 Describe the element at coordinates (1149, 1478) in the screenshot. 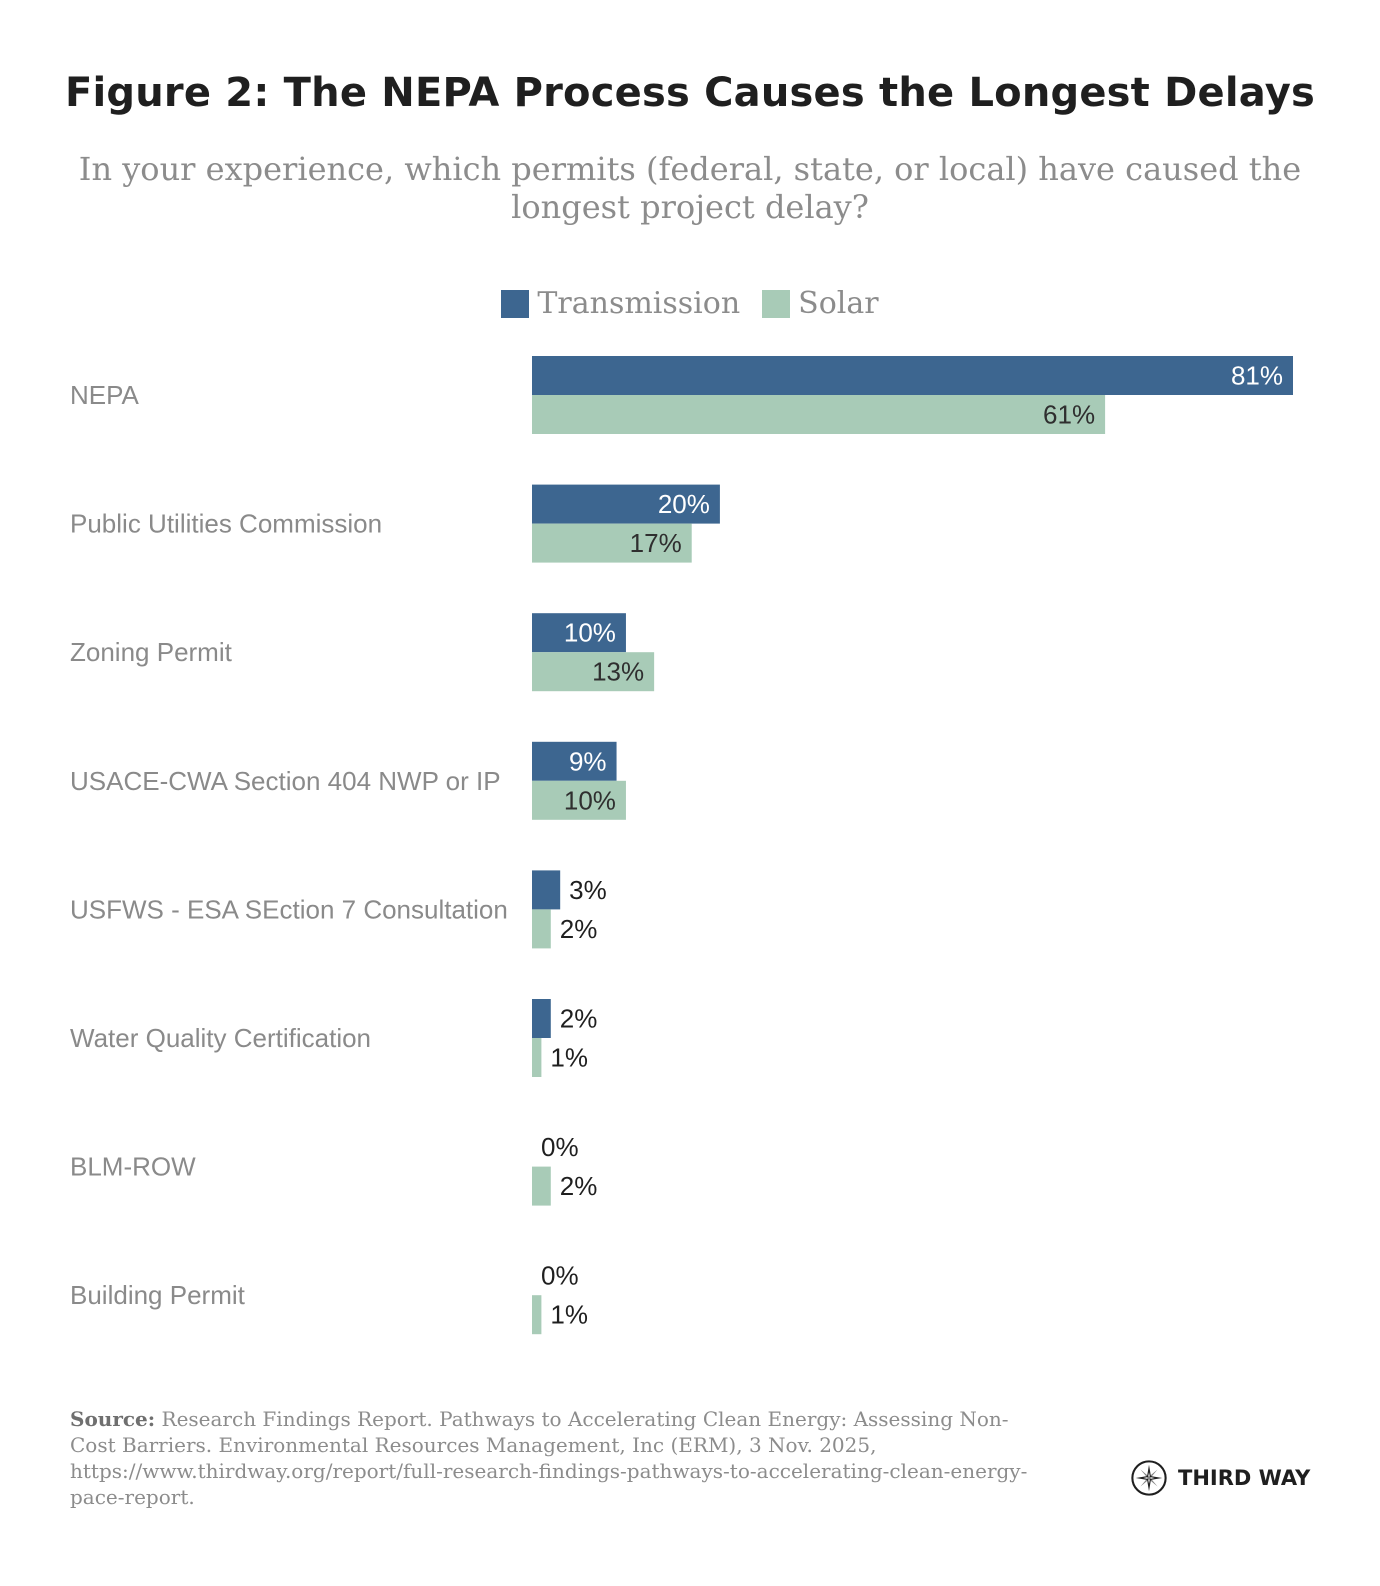

I see `compass-star-icon` at that location.